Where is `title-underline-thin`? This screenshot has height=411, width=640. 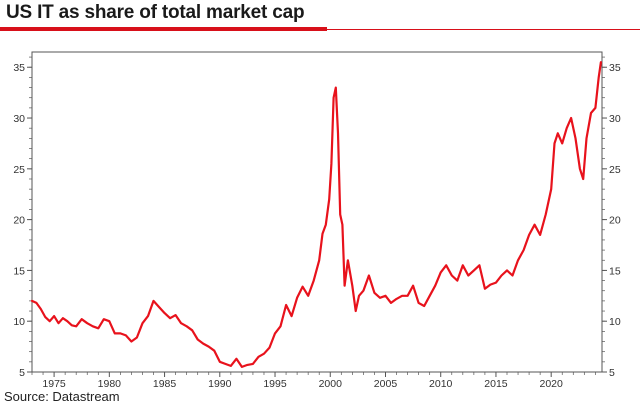
title-underline-thin is located at coordinates (483, 29).